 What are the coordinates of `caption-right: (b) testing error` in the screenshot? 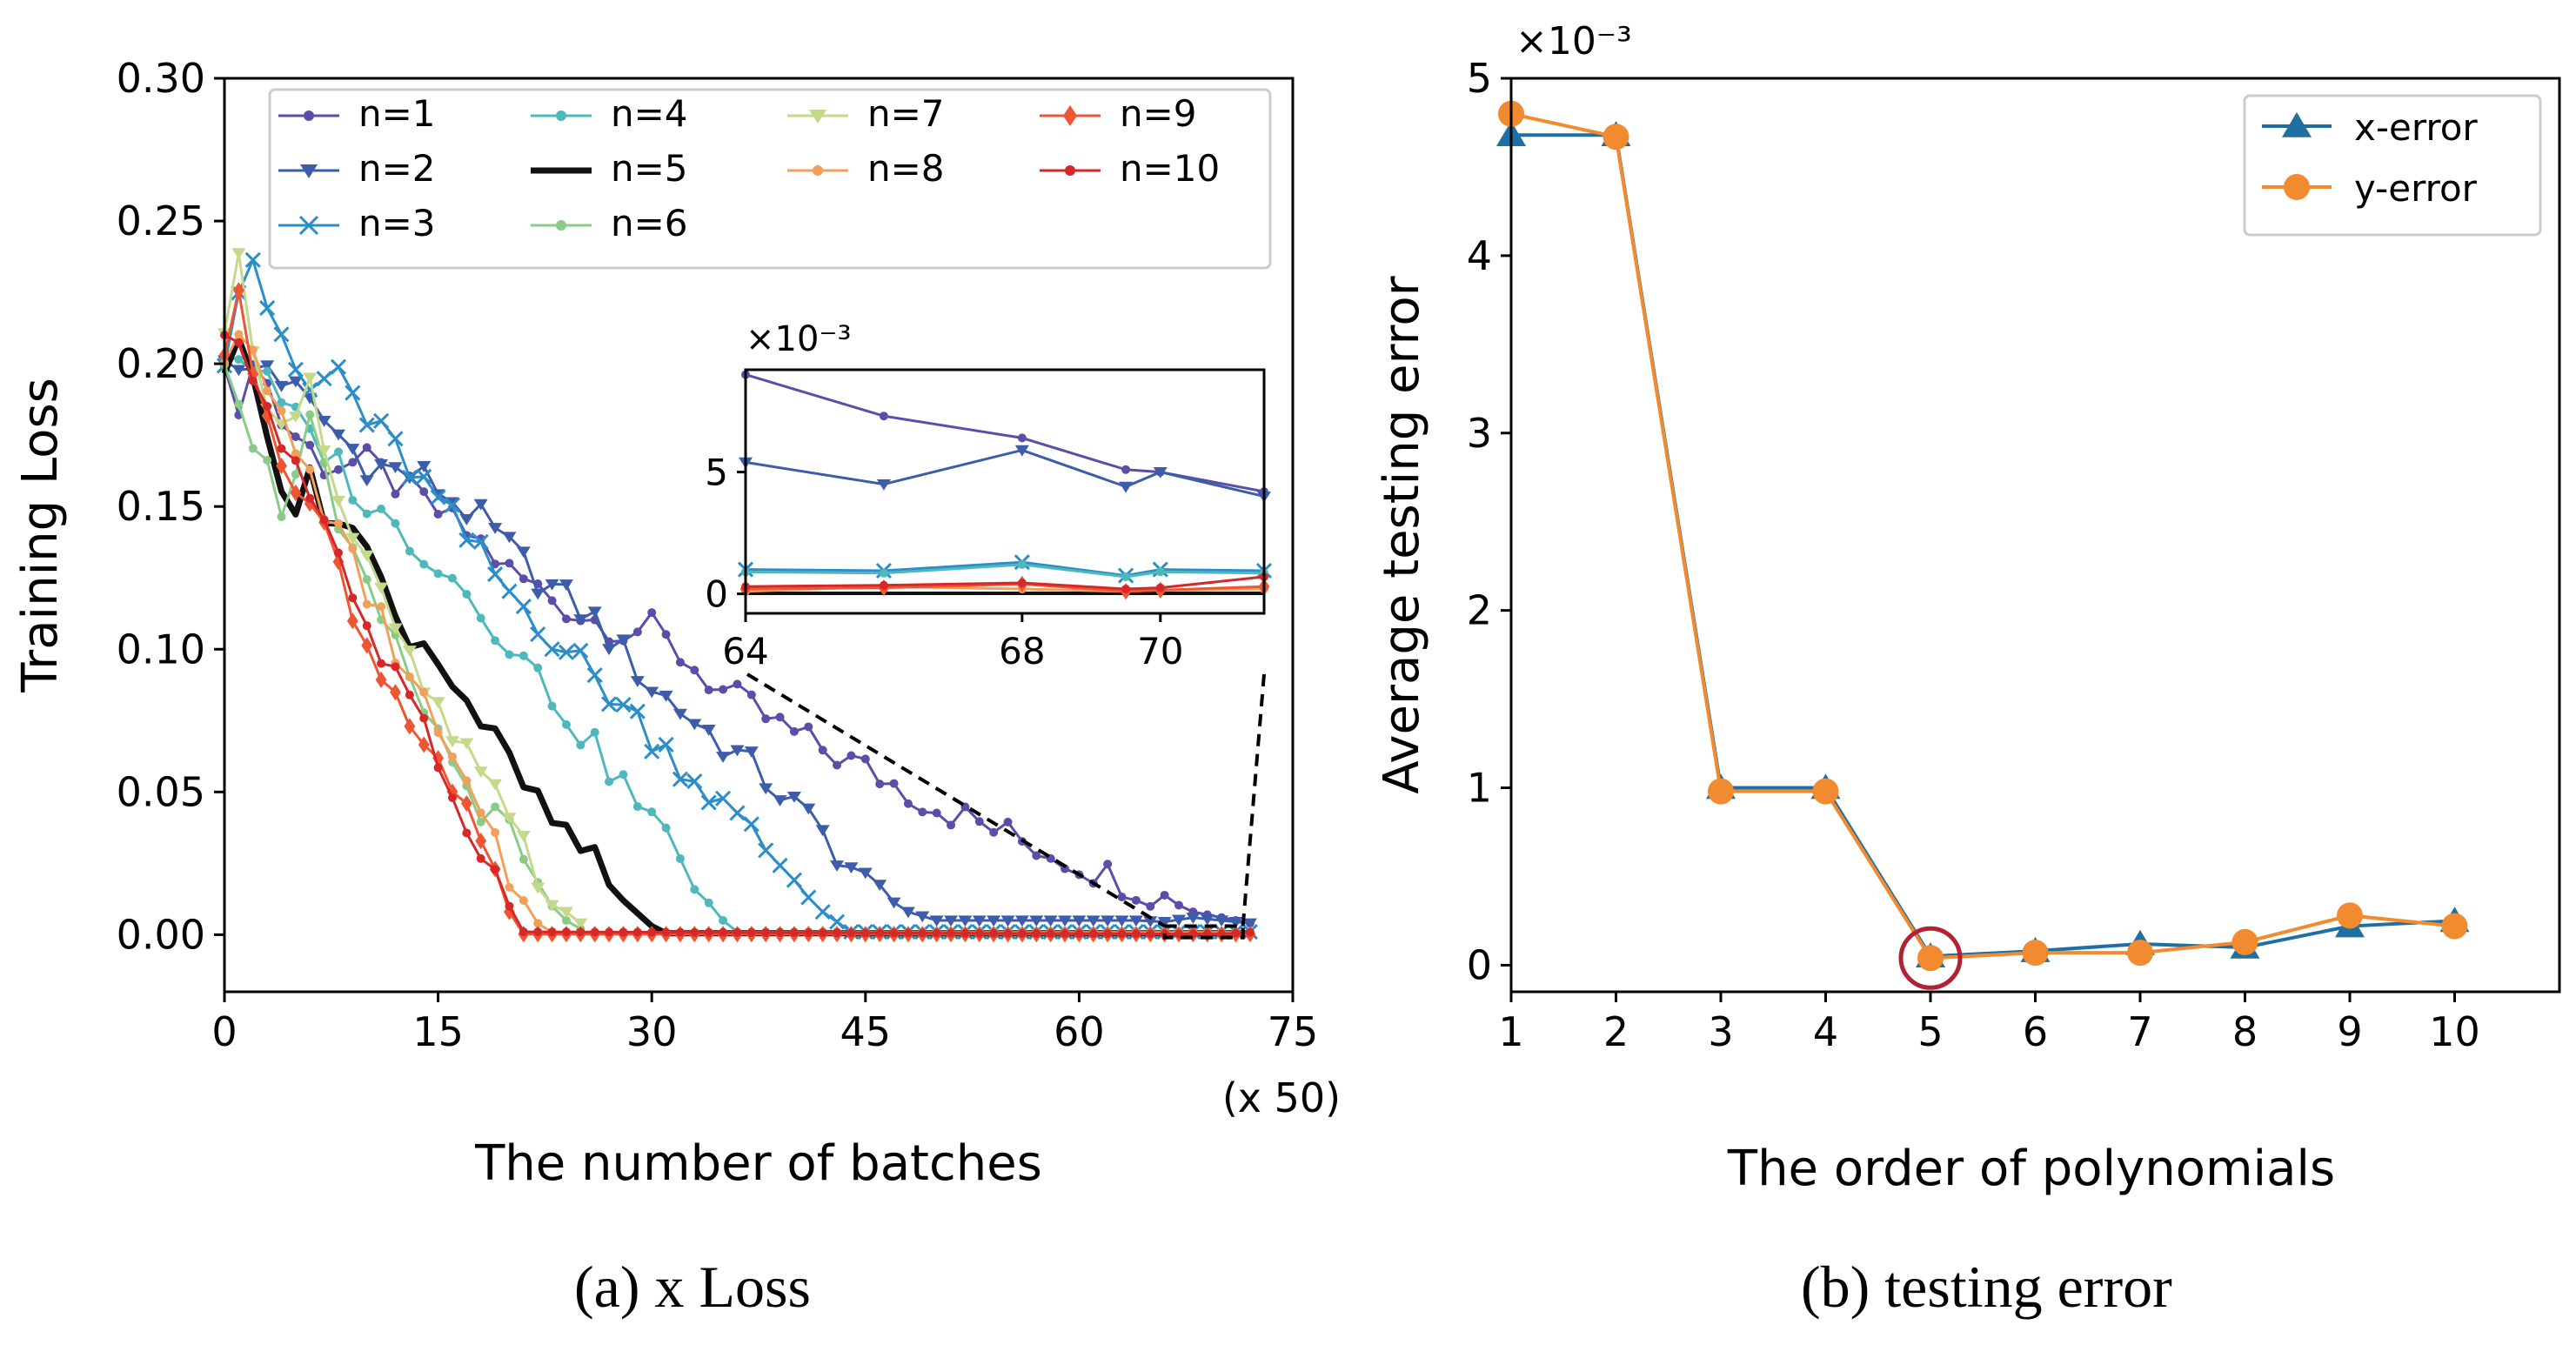 It's located at (1986, 1287).